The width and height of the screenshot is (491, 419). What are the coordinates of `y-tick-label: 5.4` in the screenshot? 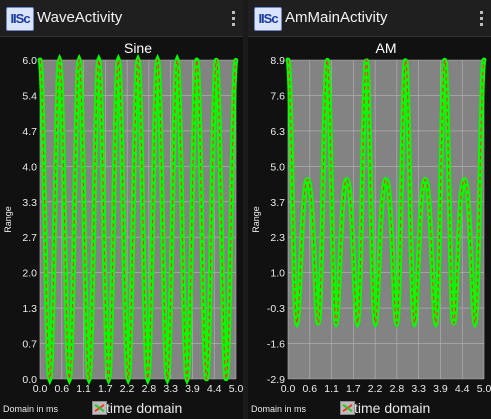 It's located at (29, 96).